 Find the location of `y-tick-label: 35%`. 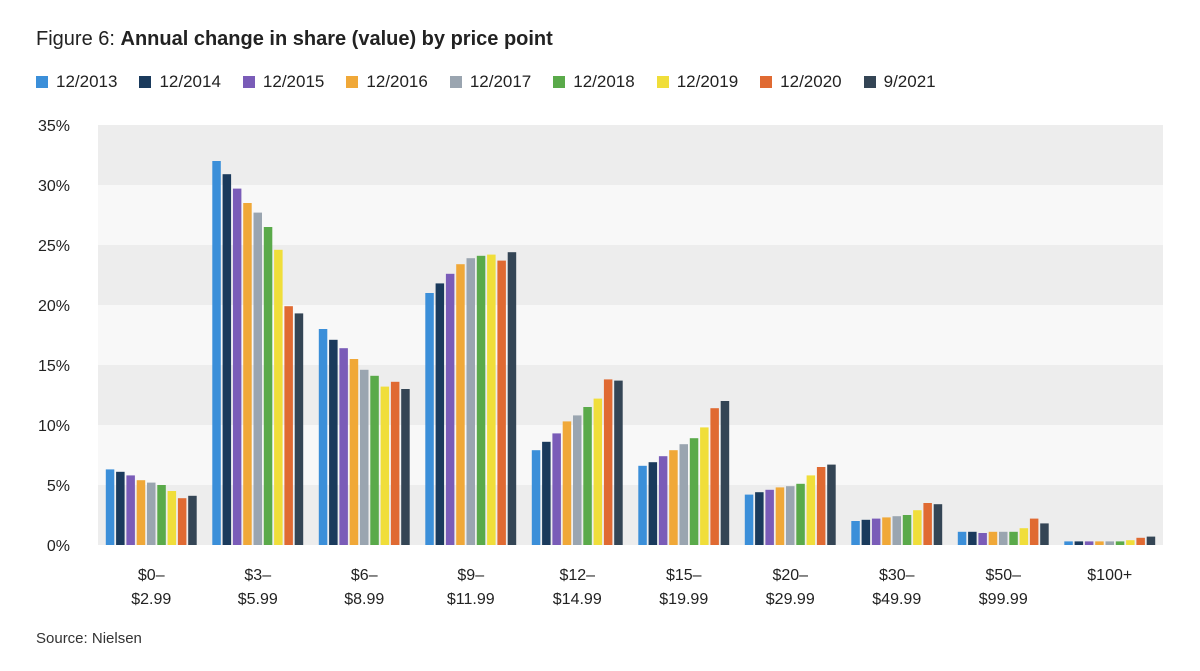

y-tick-label: 35% is located at coordinates (54, 126).